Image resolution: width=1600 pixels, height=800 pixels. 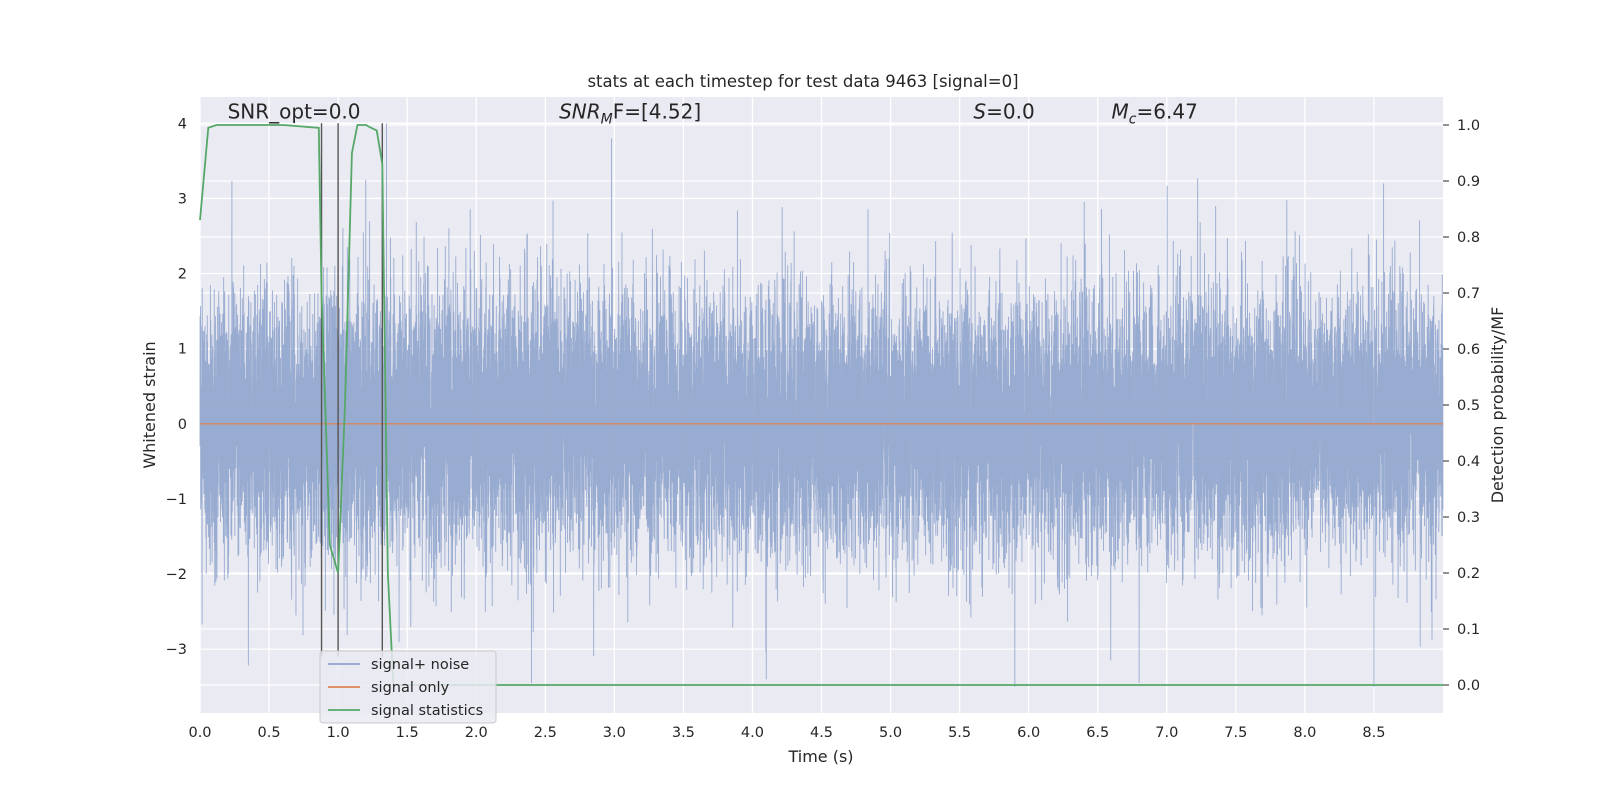 What do you see at coordinates (1468, 238) in the screenshot?
I see `right-y-tick-label: 0.8` at bounding box center [1468, 238].